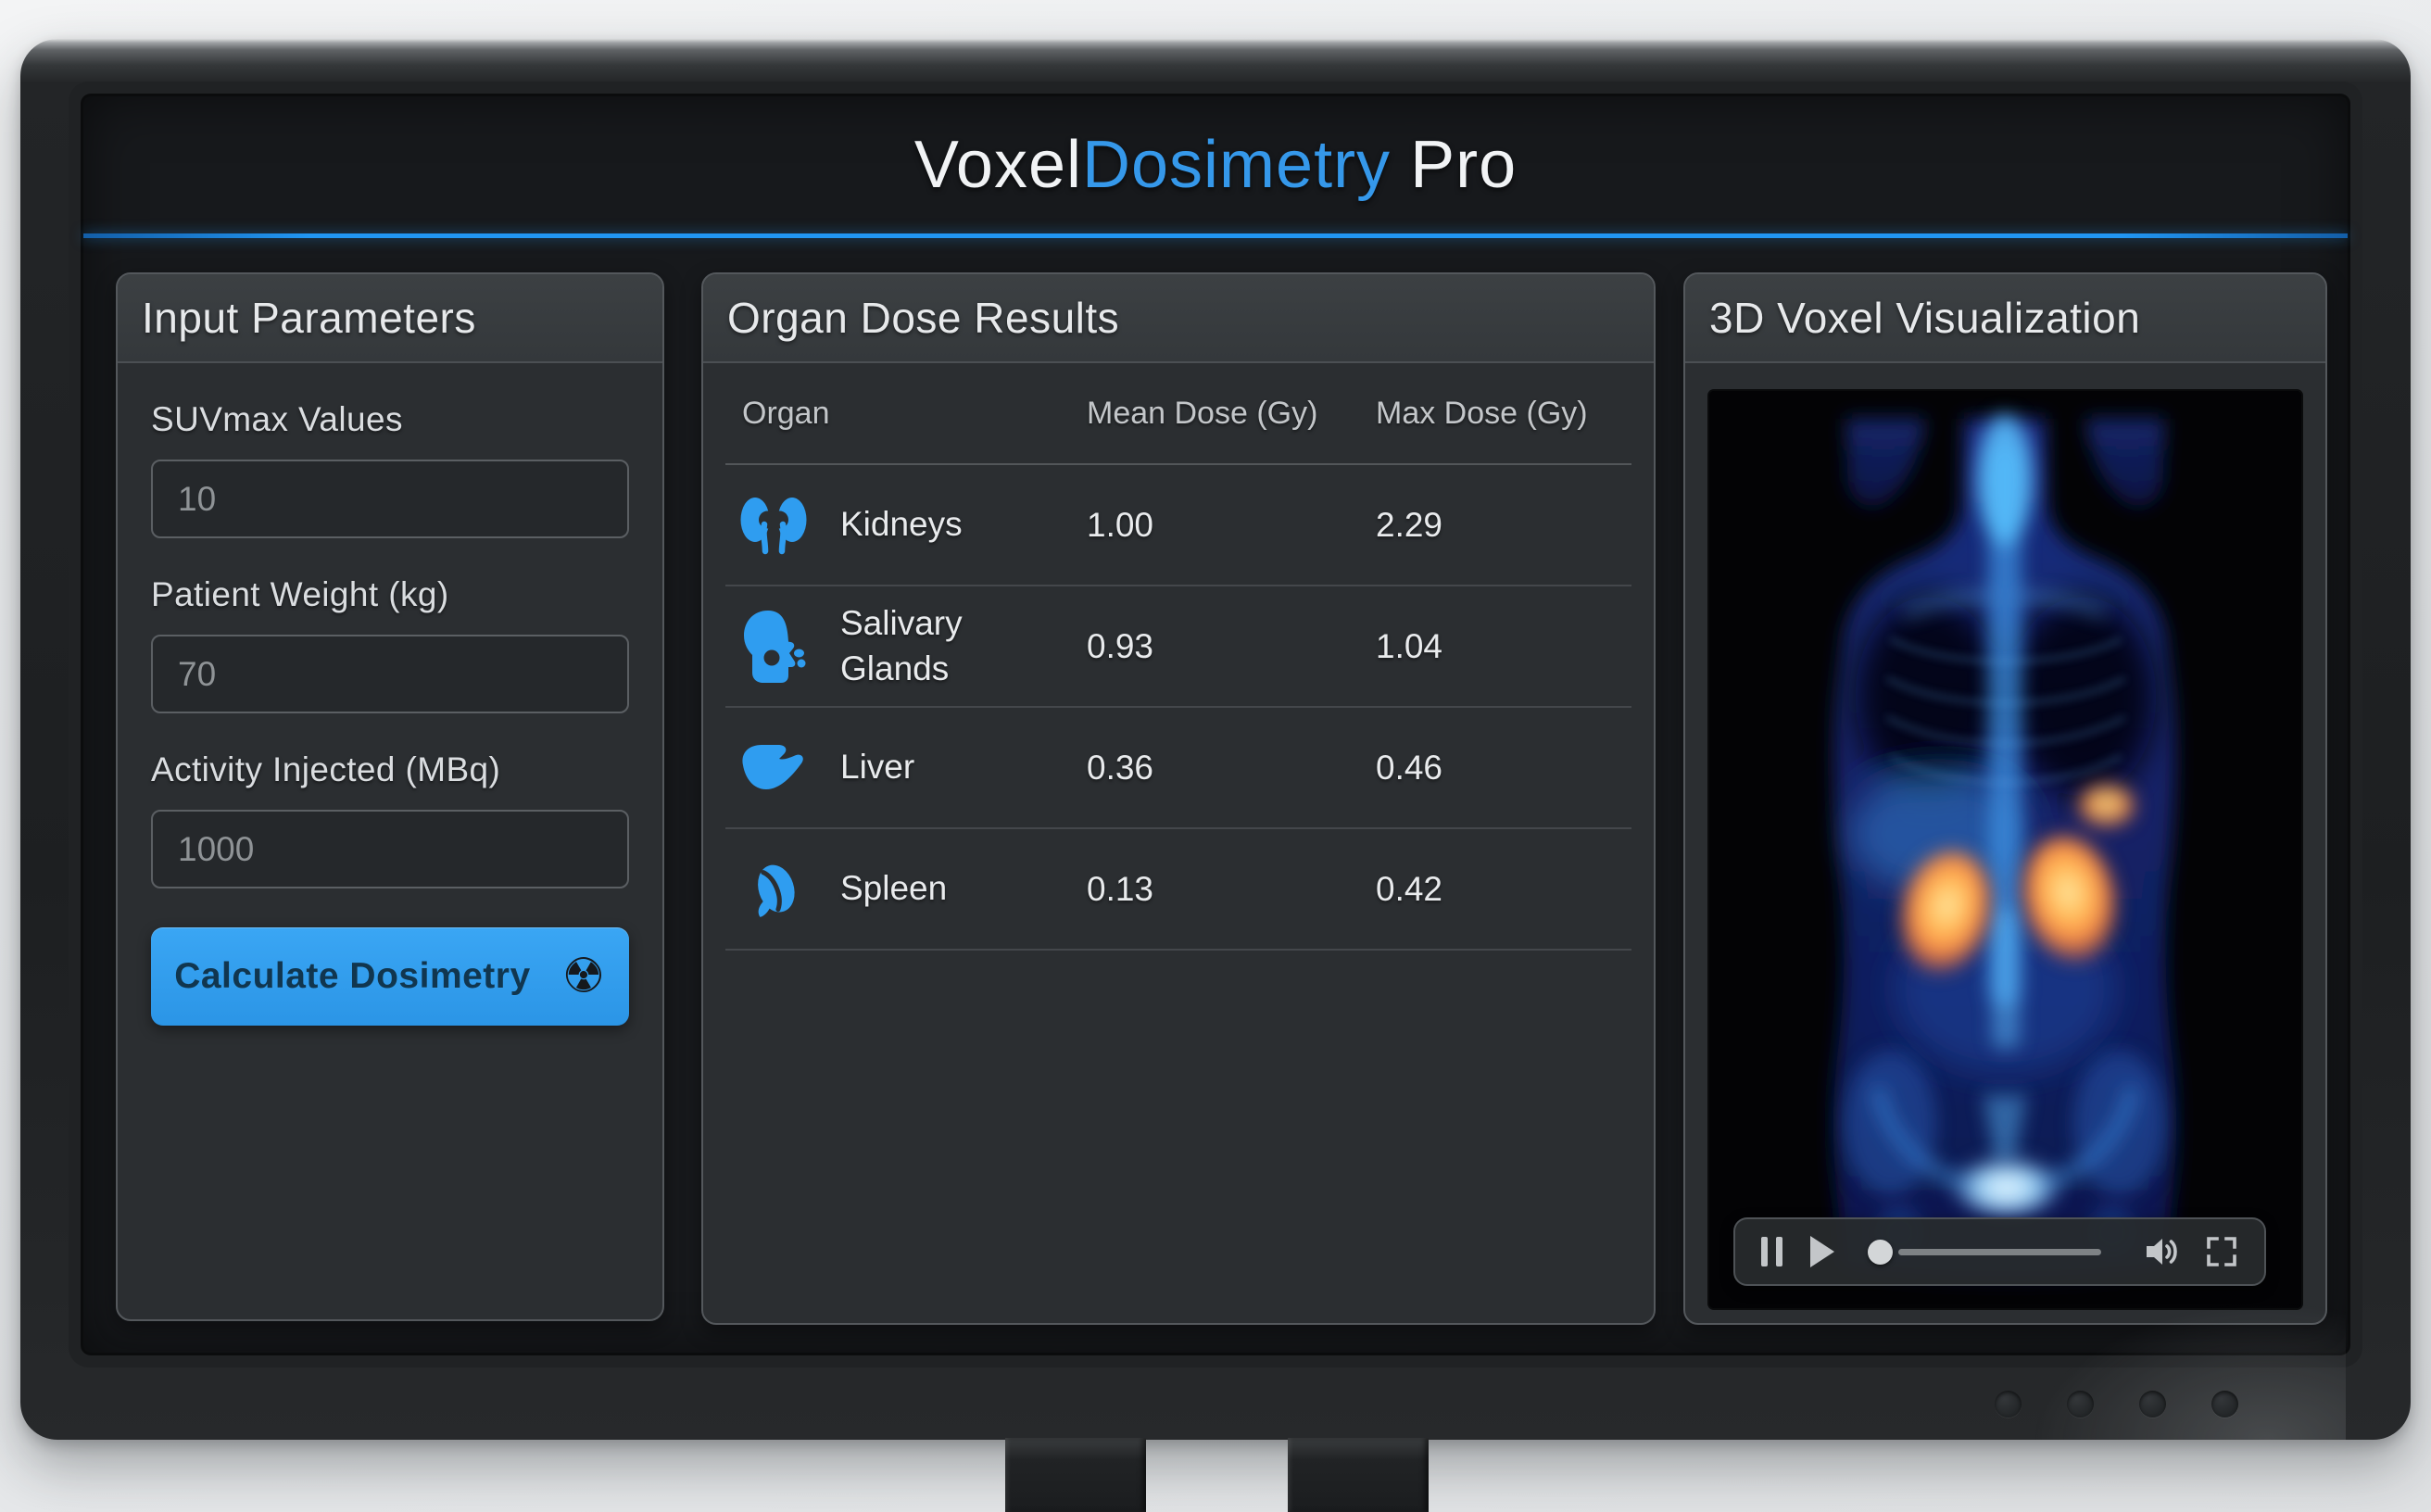  Describe the element at coordinates (1178, 890) in the screenshot. I see `table-row-spleen: Spleen 0.13 0.42` at that location.